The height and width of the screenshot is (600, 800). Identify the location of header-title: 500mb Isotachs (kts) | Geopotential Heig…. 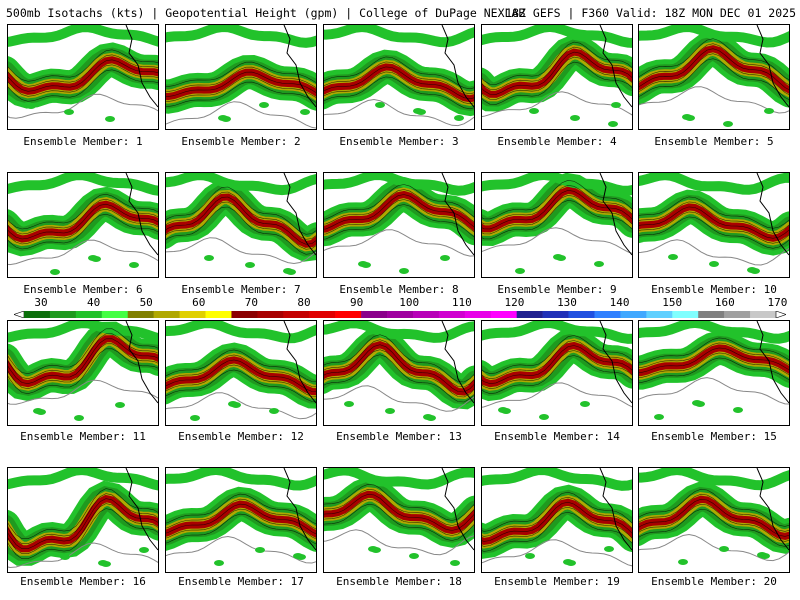
(266, 13).